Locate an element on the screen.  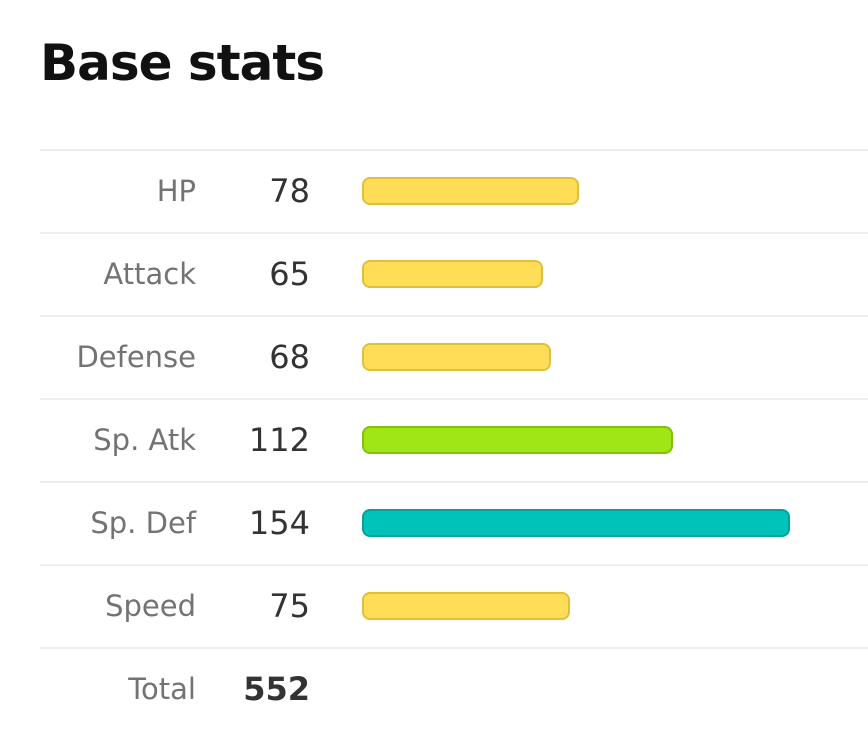
total-value: 552 is located at coordinates (276, 689).